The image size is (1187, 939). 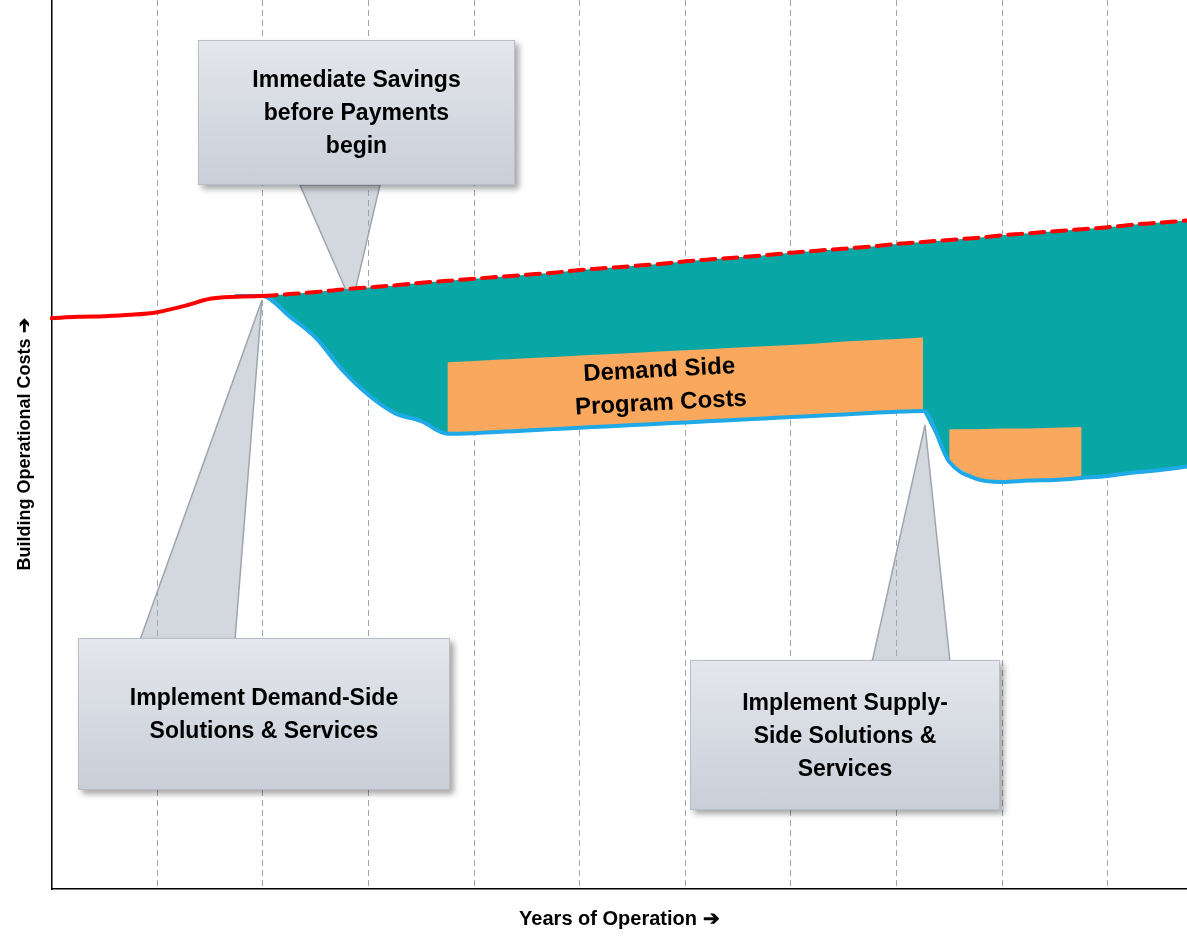 I want to click on y-axis-title: Building Operational Costs ➔, so click(x=23, y=444).